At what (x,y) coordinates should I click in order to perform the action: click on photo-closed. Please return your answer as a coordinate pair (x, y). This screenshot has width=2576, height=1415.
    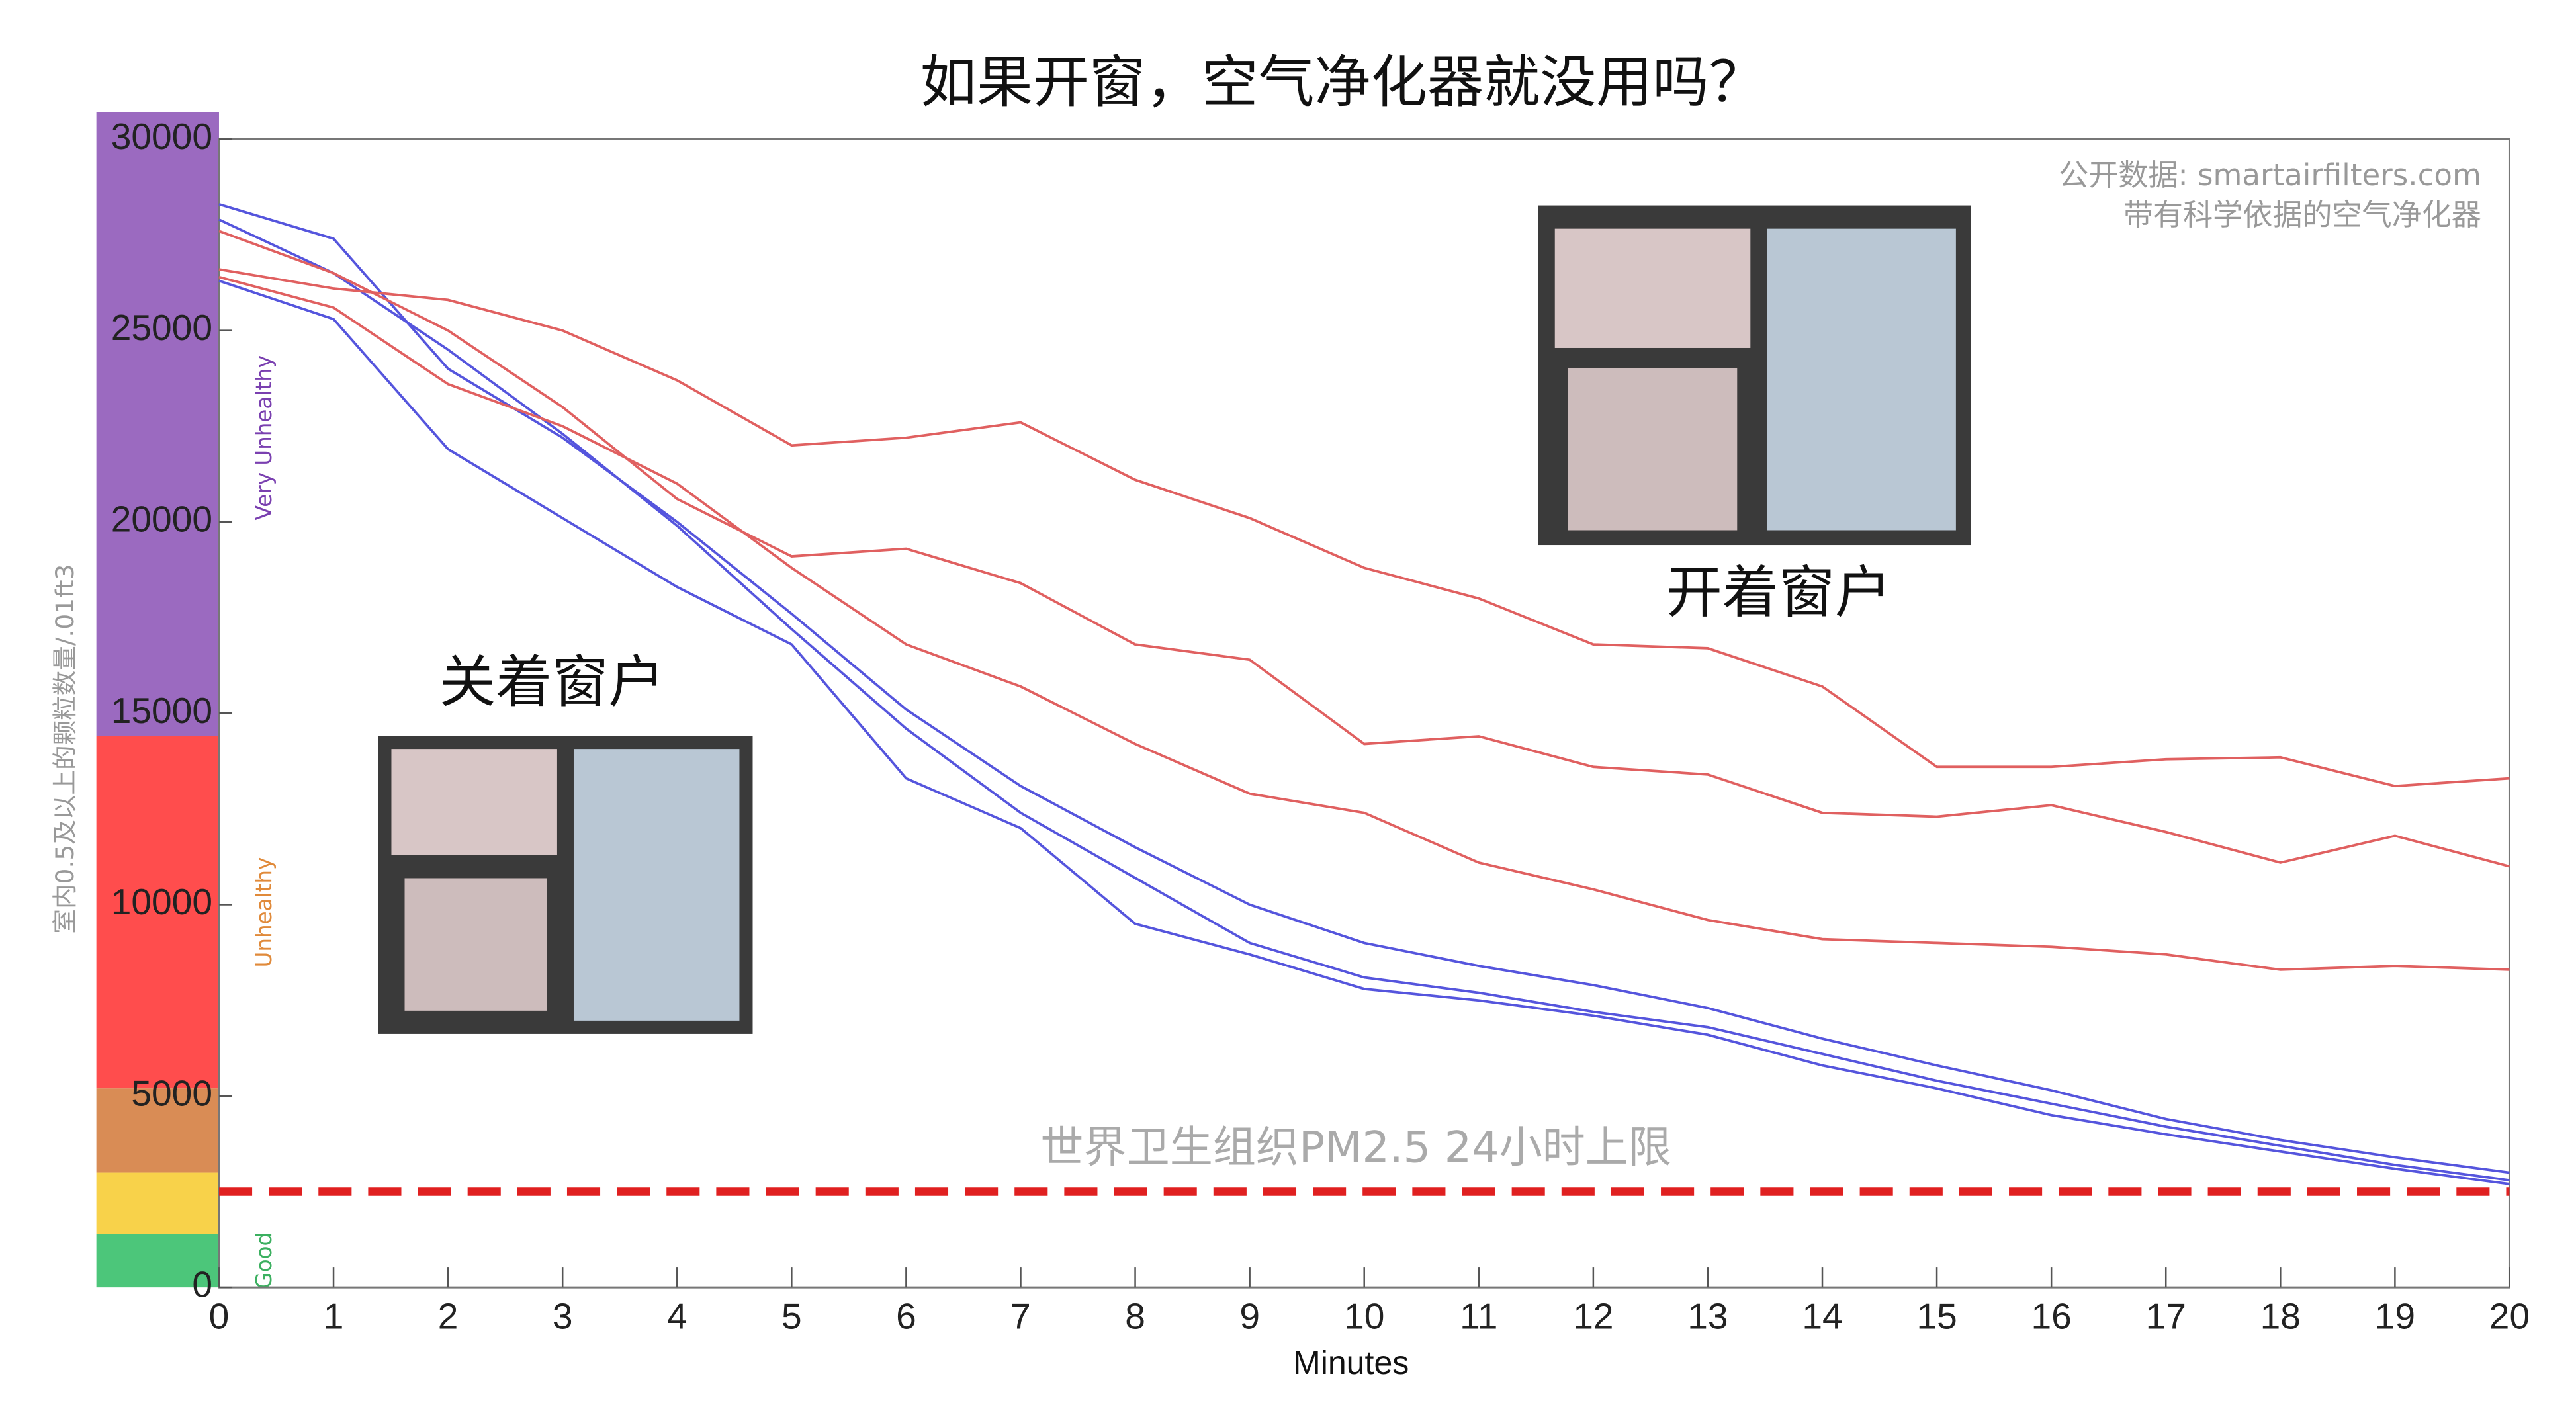
    Looking at the image, I should click on (565, 885).